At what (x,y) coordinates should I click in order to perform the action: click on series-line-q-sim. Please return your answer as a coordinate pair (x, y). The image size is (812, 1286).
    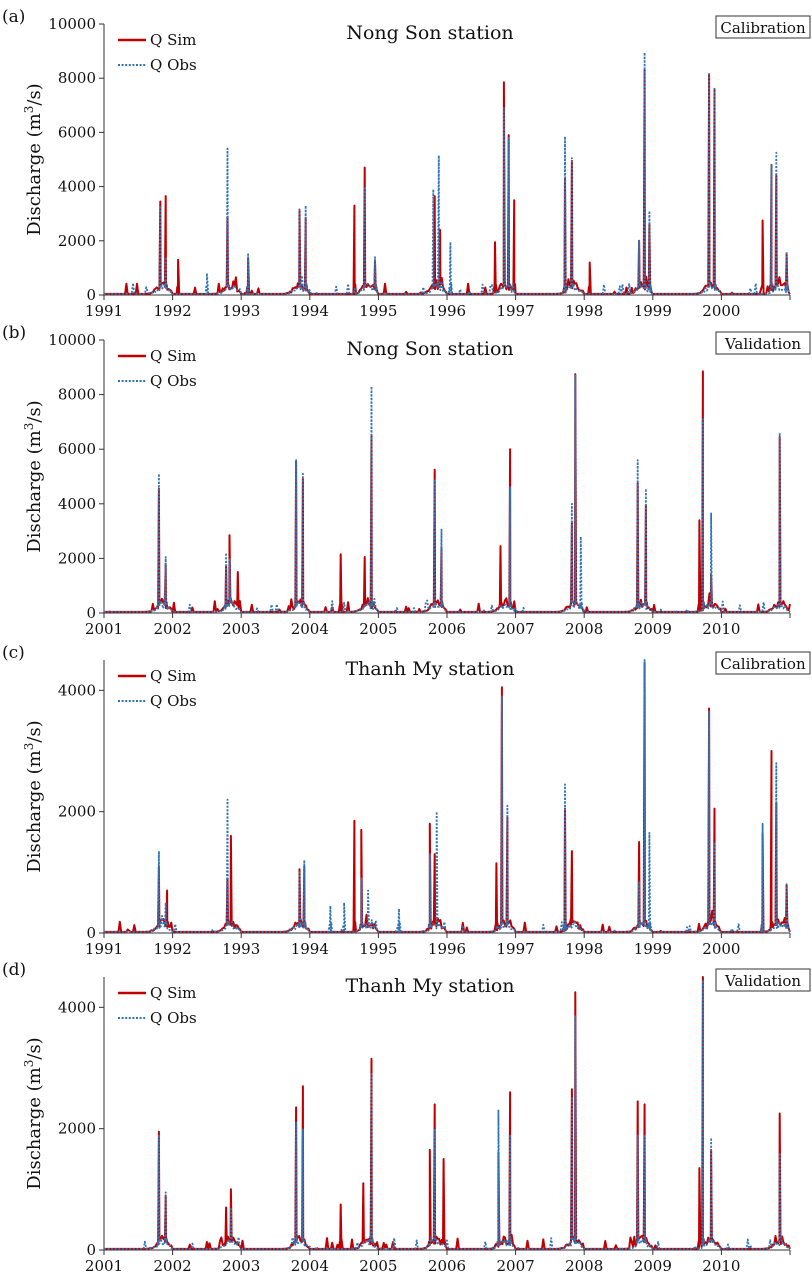
    Looking at the image, I should click on (447, 182).